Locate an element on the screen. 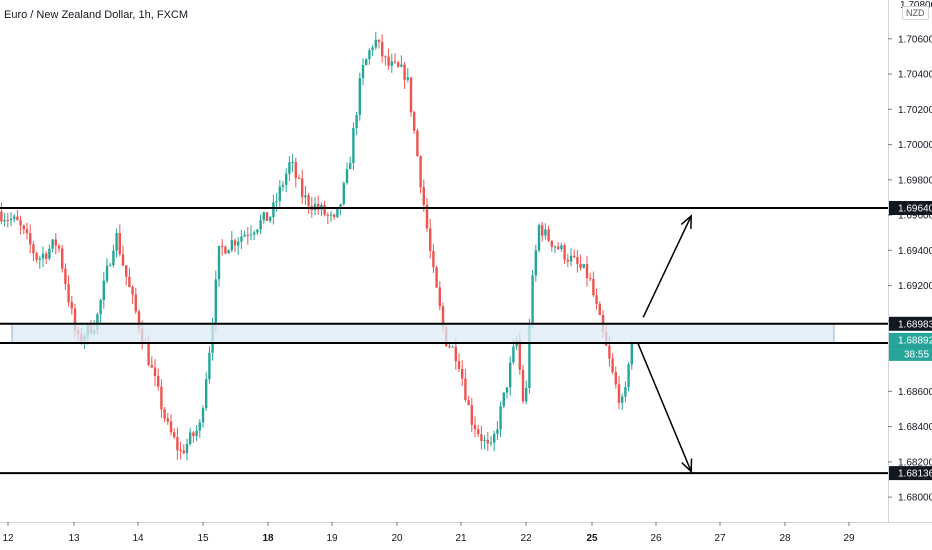  y-tick-label: 1.68200 is located at coordinates (915, 462).